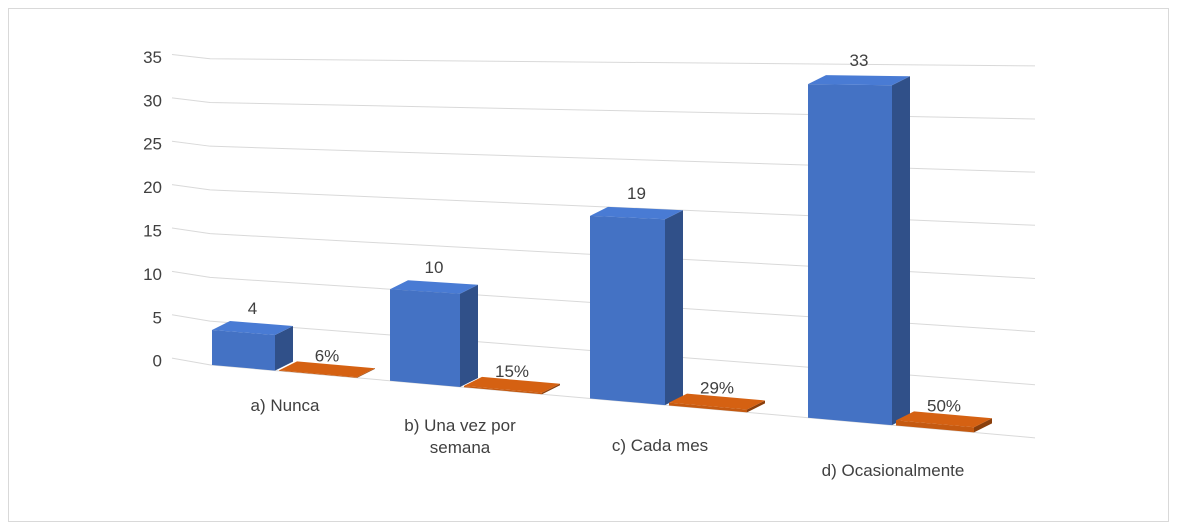  I want to click on data-label: 6%, so click(327, 355).